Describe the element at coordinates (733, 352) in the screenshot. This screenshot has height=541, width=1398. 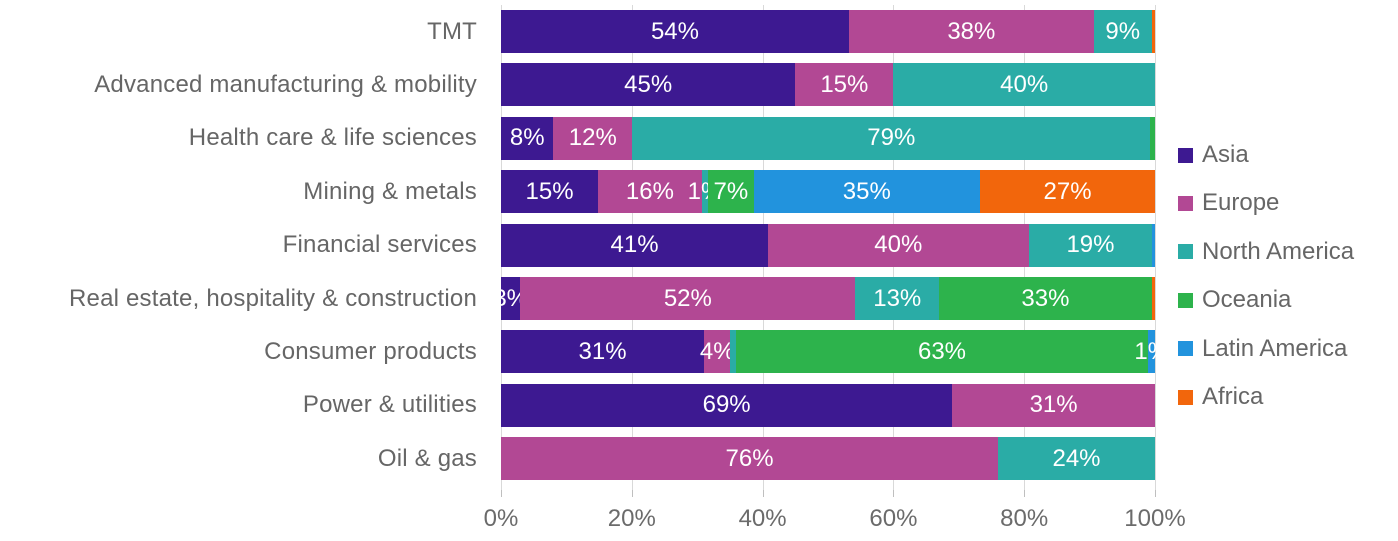
I see `bar-segment-north-america` at that location.